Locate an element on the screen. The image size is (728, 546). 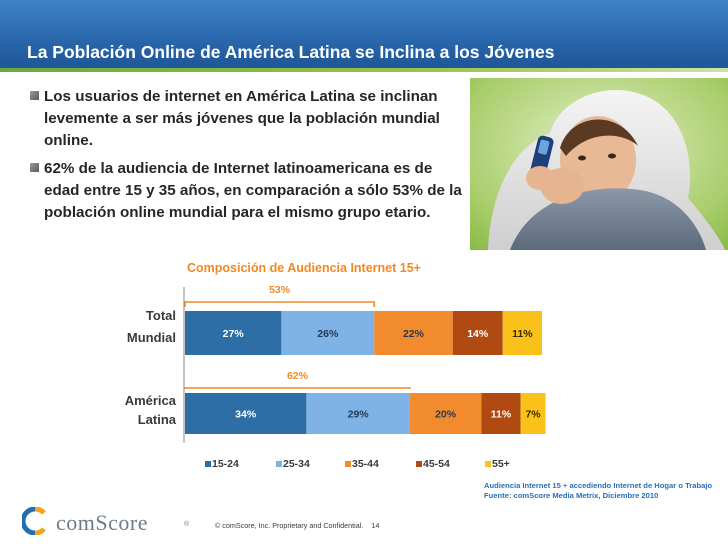
category-label: Total is located at coordinates (161, 315).